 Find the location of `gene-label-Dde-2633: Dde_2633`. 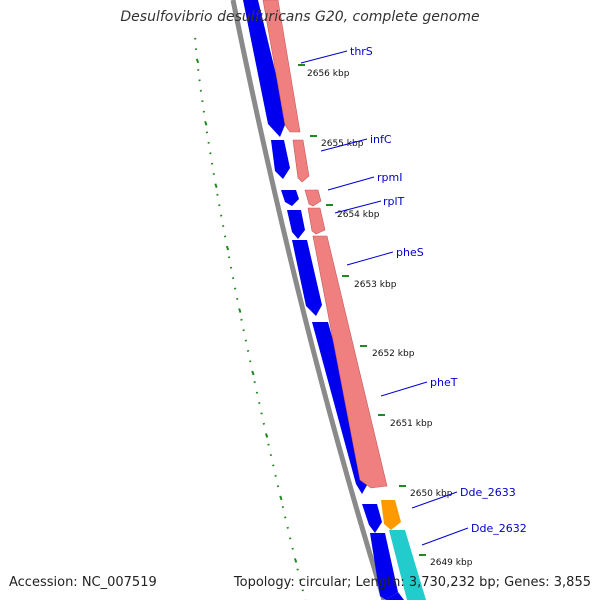

gene-label-Dde-2633: Dde_2633 is located at coordinates (488, 492).